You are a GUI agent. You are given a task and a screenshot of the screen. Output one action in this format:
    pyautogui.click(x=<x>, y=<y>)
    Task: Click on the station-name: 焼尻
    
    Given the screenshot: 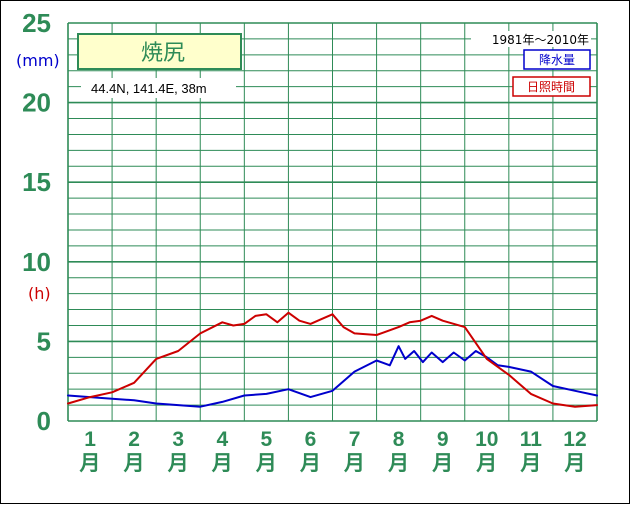 What is the action you would take?
    pyautogui.click(x=163, y=53)
    